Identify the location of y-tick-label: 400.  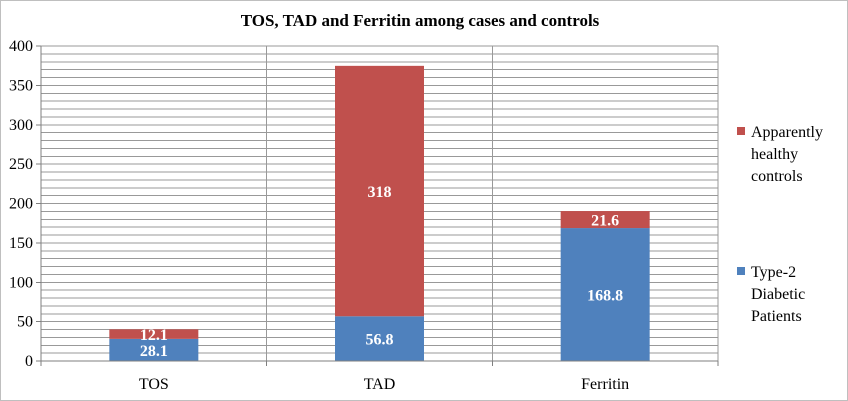
(21, 46).